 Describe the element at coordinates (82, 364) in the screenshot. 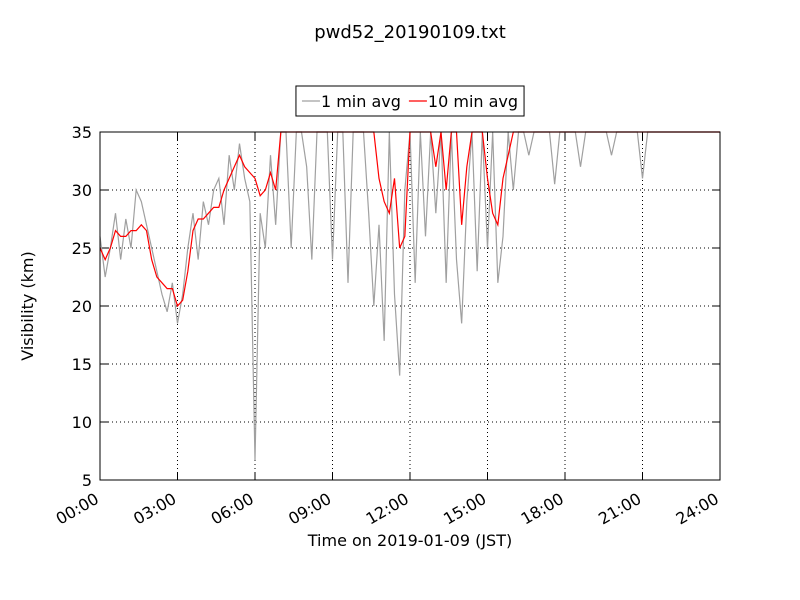

I see `y-tick-label: 15` at that location.